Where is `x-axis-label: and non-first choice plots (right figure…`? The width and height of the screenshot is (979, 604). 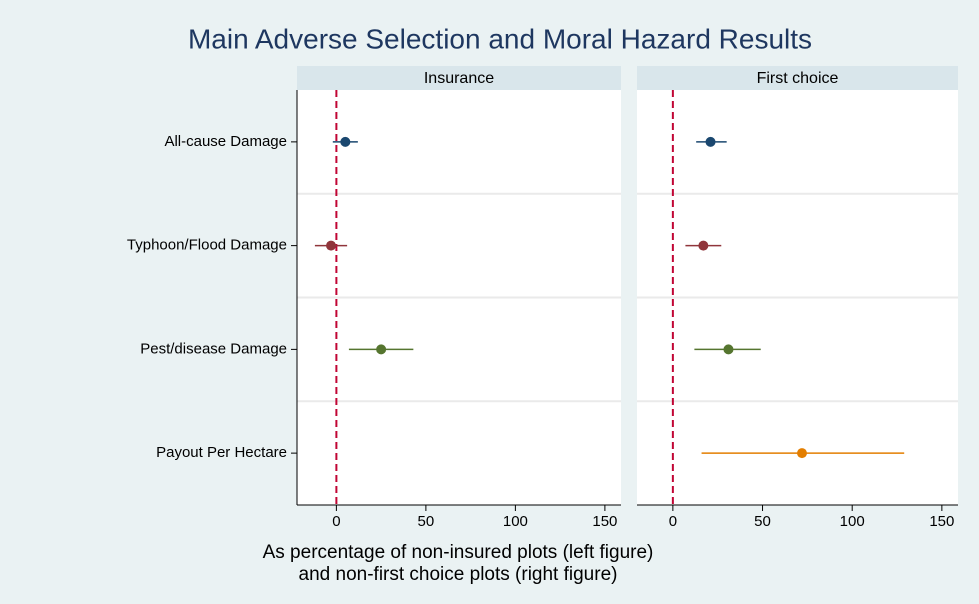
x-axis-label: and non-first choice plots (right figure… is located at coordinates (458, 574).